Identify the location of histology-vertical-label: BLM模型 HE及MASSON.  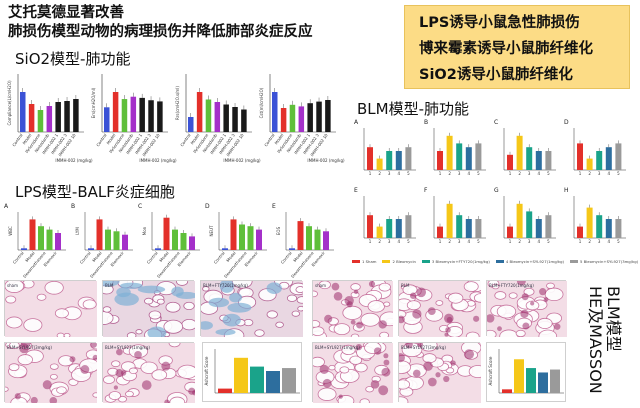
(604, 340).